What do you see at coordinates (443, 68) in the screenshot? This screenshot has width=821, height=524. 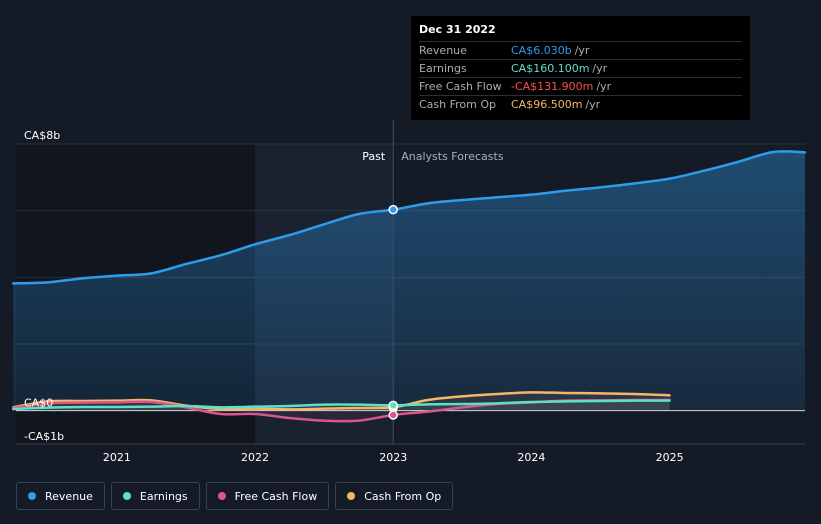 I see `tooltip-row-label: Earnings` at bounding box center [443, 68].